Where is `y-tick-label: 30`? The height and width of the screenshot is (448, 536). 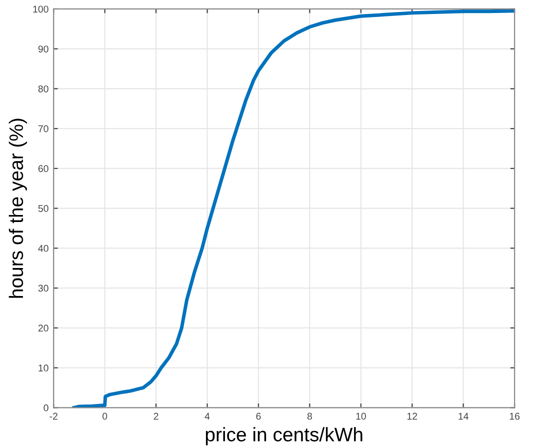
y-tick-label: 30 is located at coordinates (43, 288).